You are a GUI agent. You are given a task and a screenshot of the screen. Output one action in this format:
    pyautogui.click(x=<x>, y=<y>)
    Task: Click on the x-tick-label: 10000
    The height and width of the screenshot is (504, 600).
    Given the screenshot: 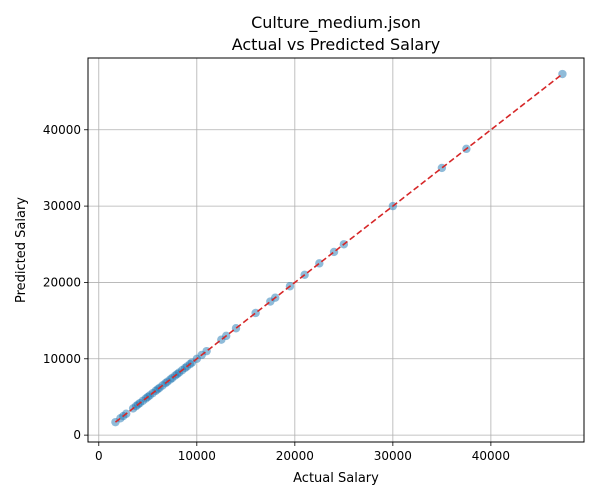 What is the action you would take?
    pyautogui.click(x=197, y=456)
    